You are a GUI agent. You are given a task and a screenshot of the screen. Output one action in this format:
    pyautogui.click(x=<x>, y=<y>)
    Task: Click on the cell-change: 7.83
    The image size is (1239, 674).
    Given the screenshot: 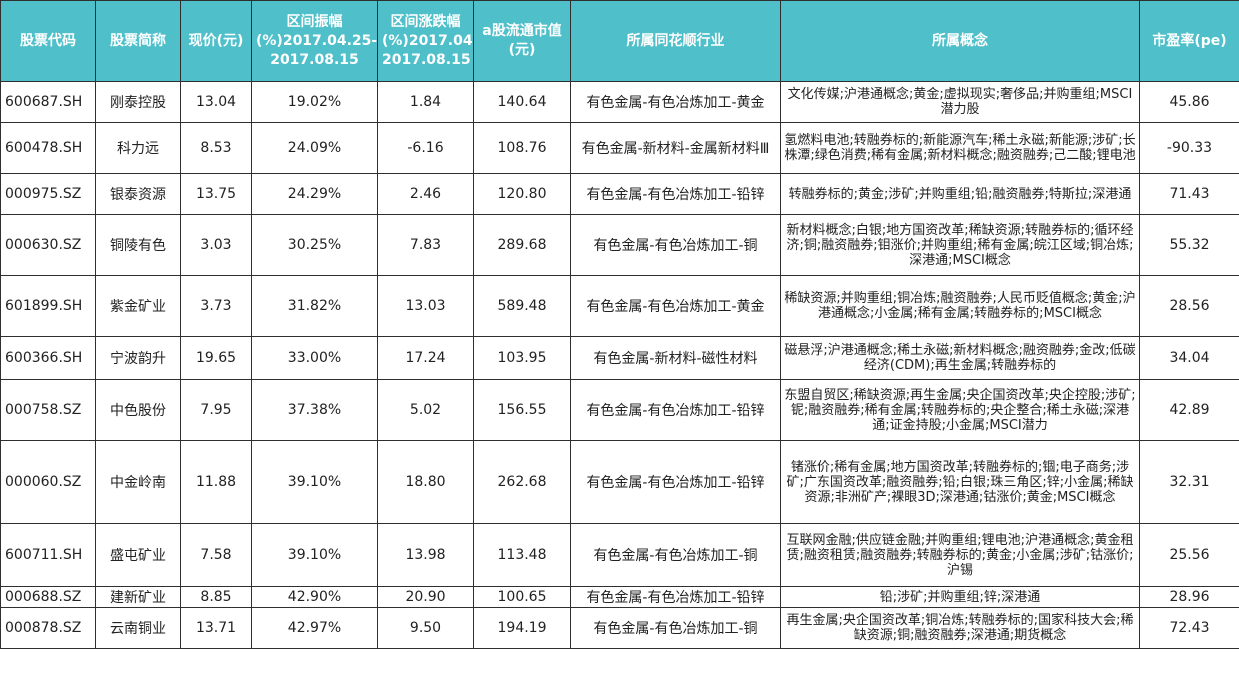 What is the action you would take?
    pyautogui.click(x=425, y=245)
    